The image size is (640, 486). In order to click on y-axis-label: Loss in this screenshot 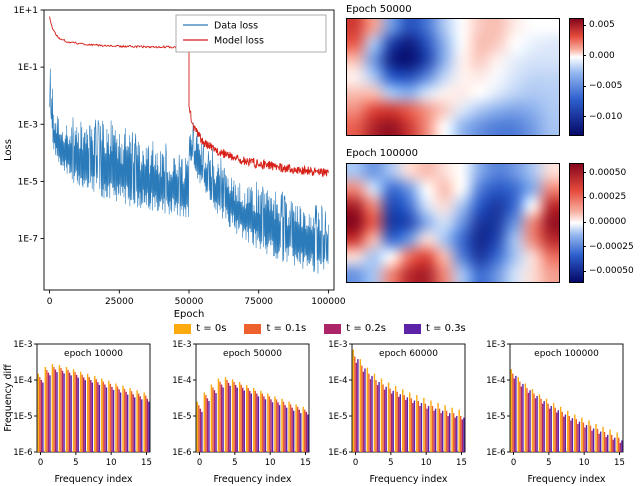, I will do `click(8, 150)`.